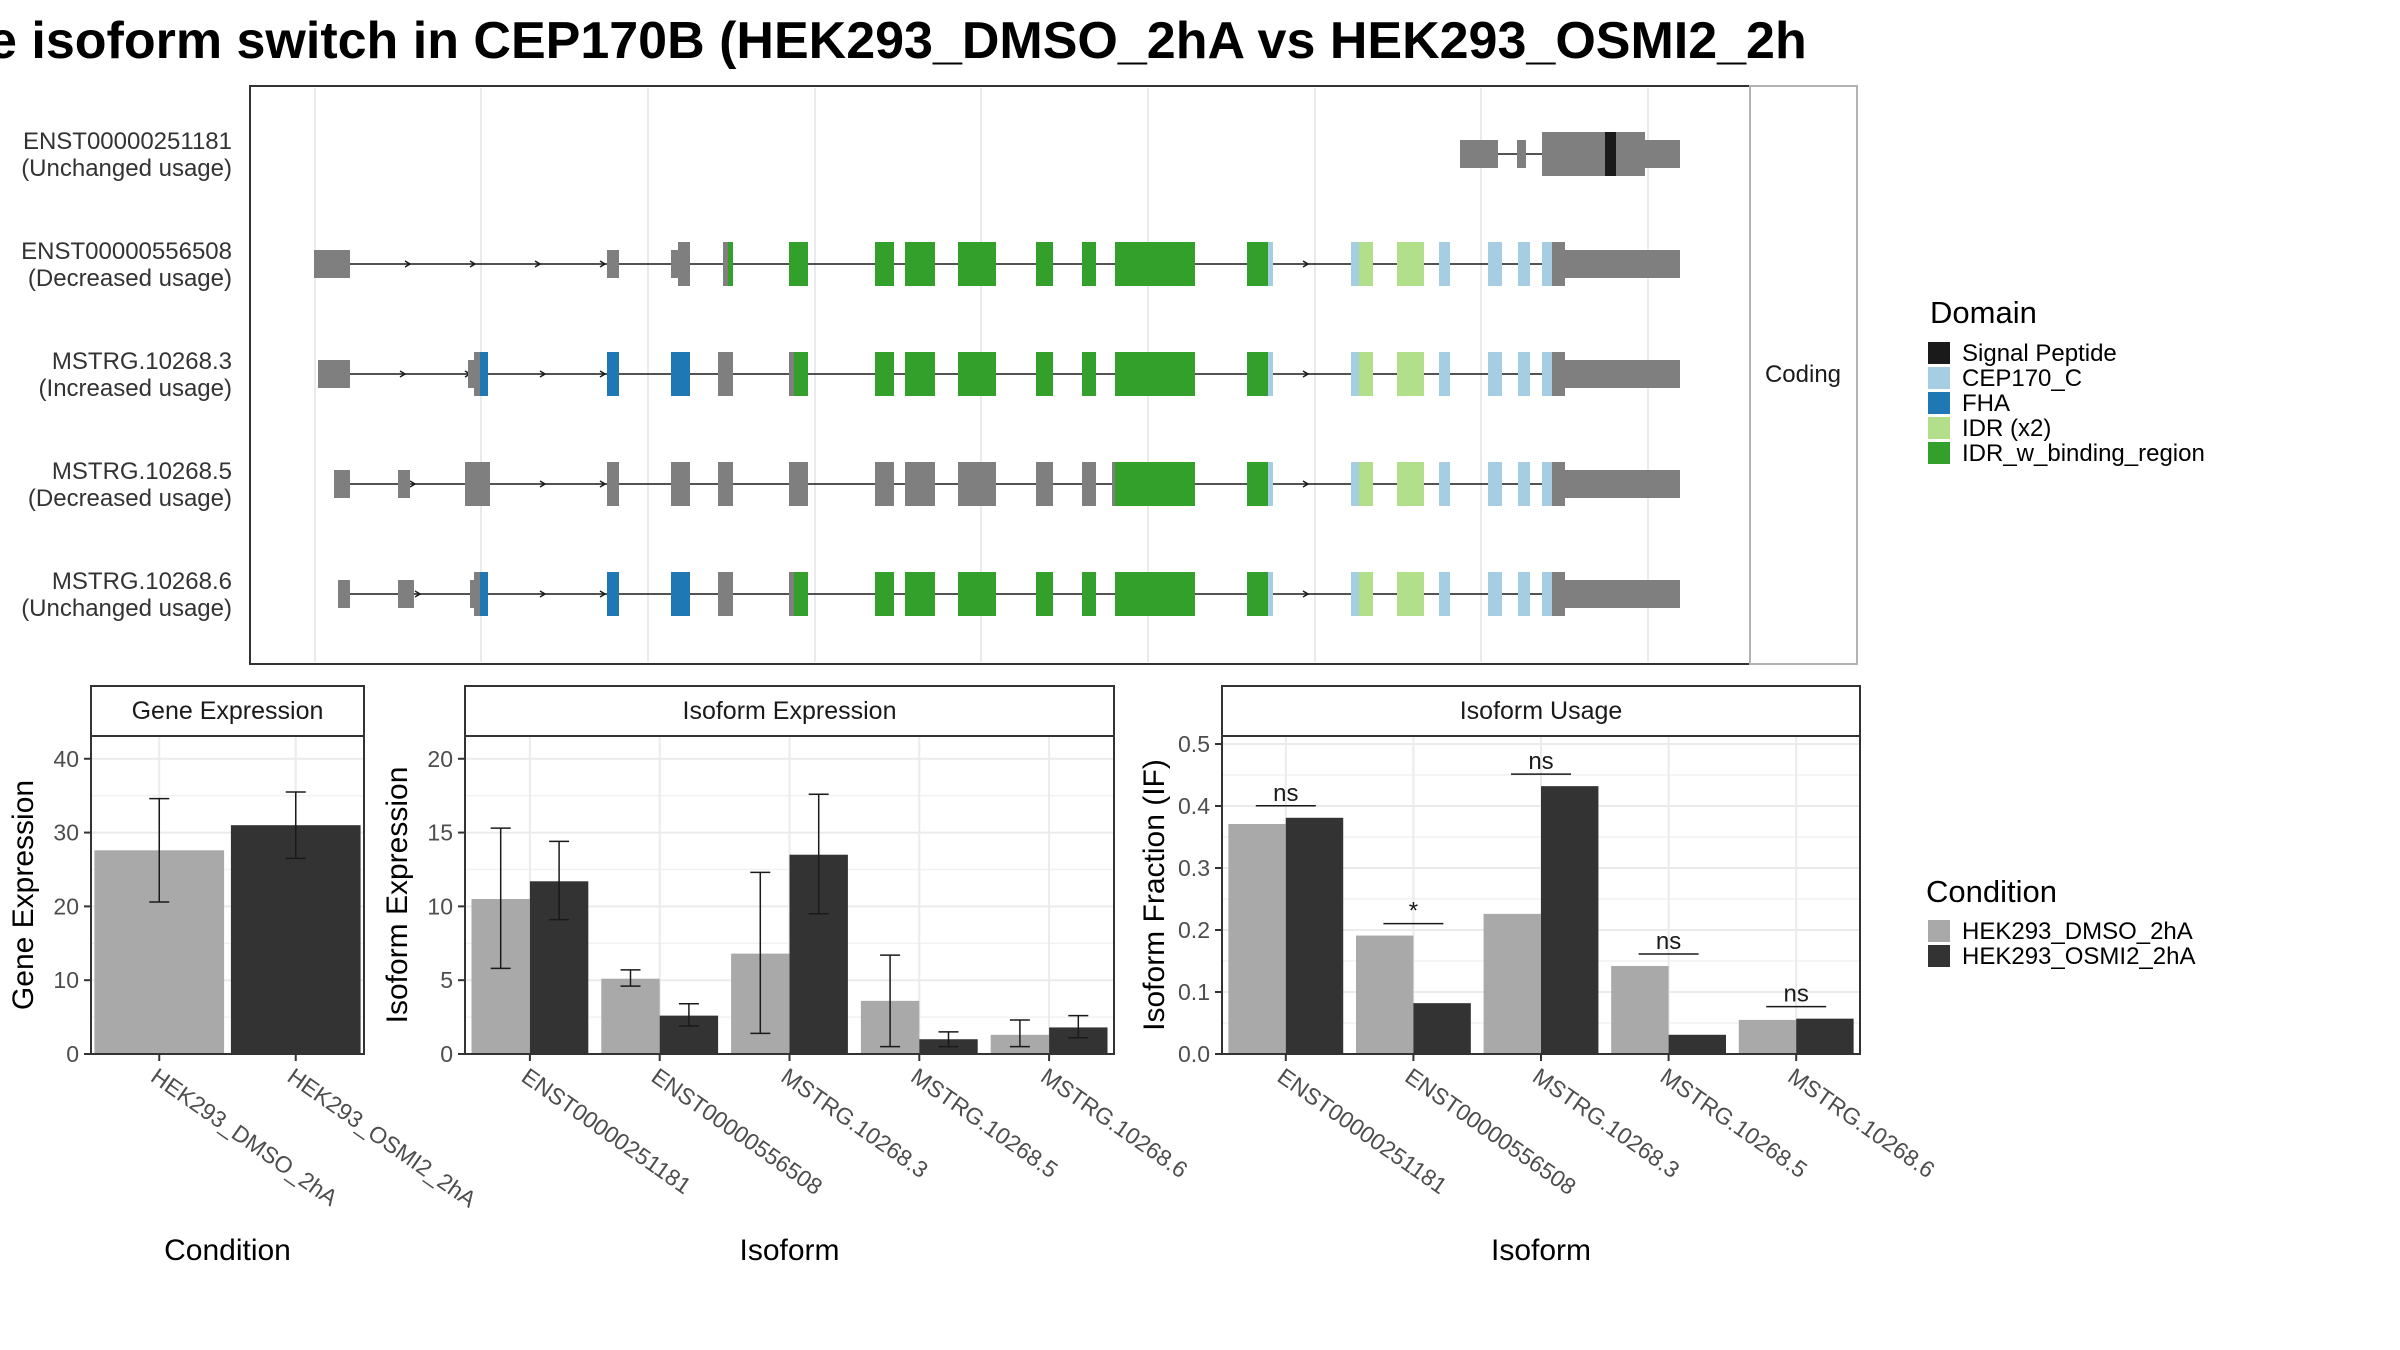 Image resolution: width=2400 pixels, height=1350 pixels. What do you see at coordinates (1986, 403) in the screenshot?
I see `legend-label: FHA` at bounding box center [1986, 403].